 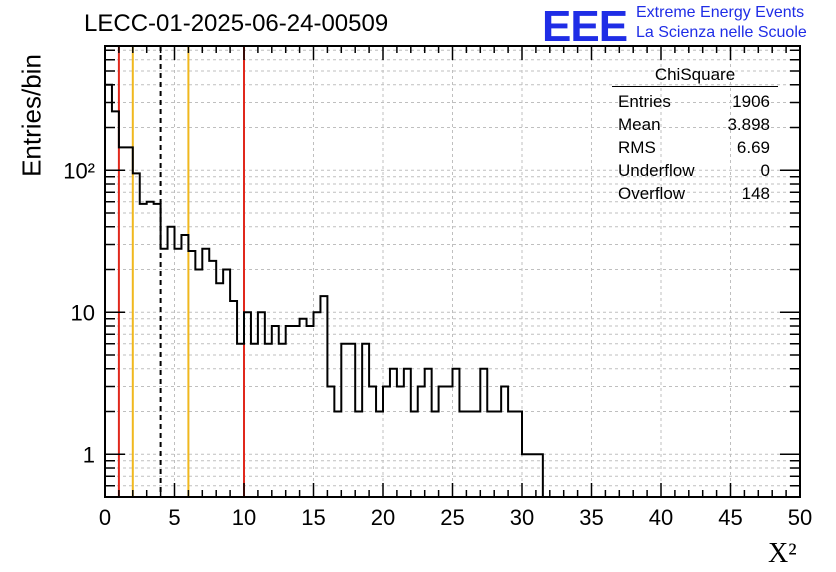 I want to click on y-tick-label: 10², so click(x=79, y=170).